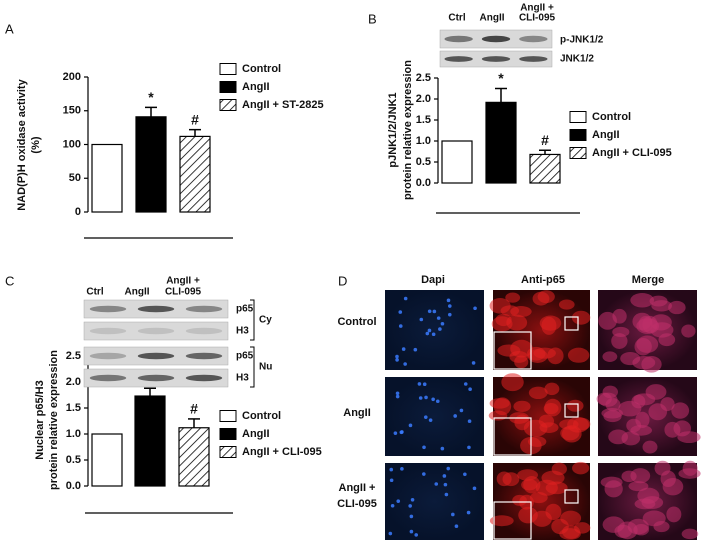 The image size is (709, 540). What do you see at coordinates (357, 504) in the screenshot?
I see `row-label: CLI-095` at bounding box center [357, 504].